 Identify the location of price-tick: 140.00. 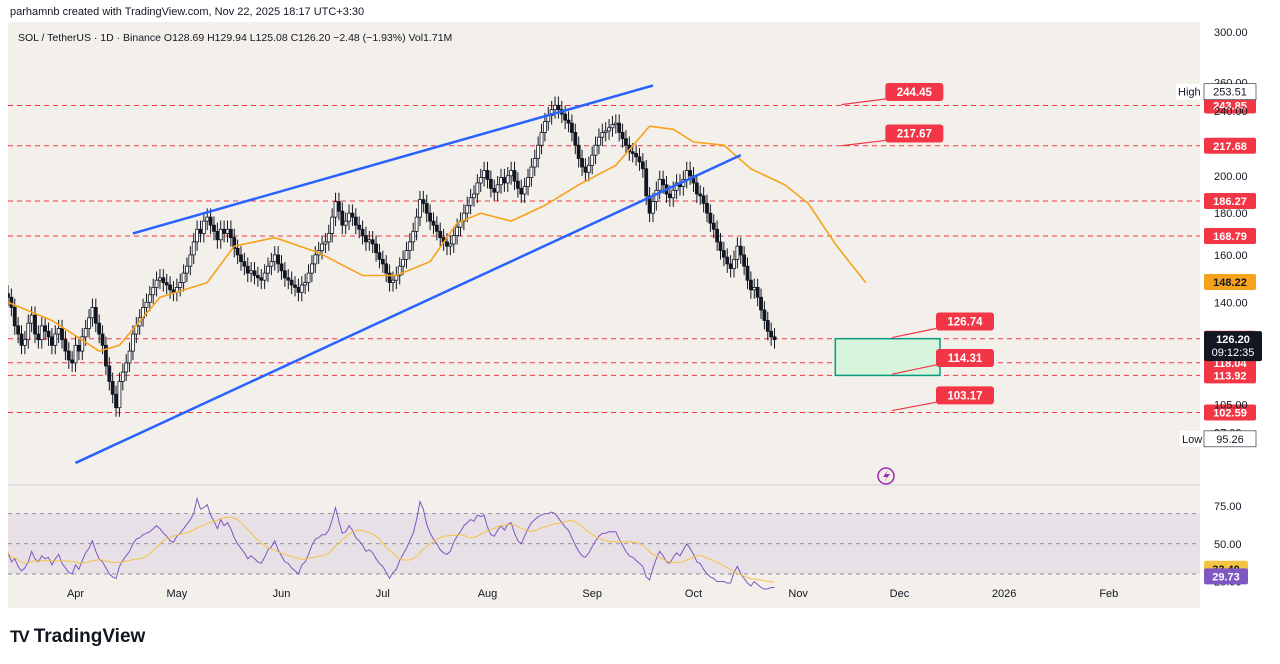
(1231, 303).